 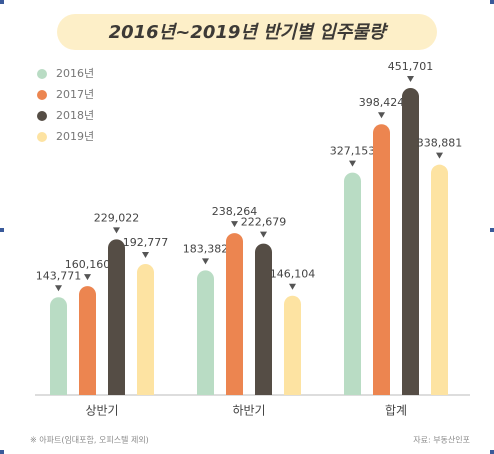 I want to click on footnote: ※ 아파트(임대포함, 오피스텔 제외), so click(x=89, y=440).